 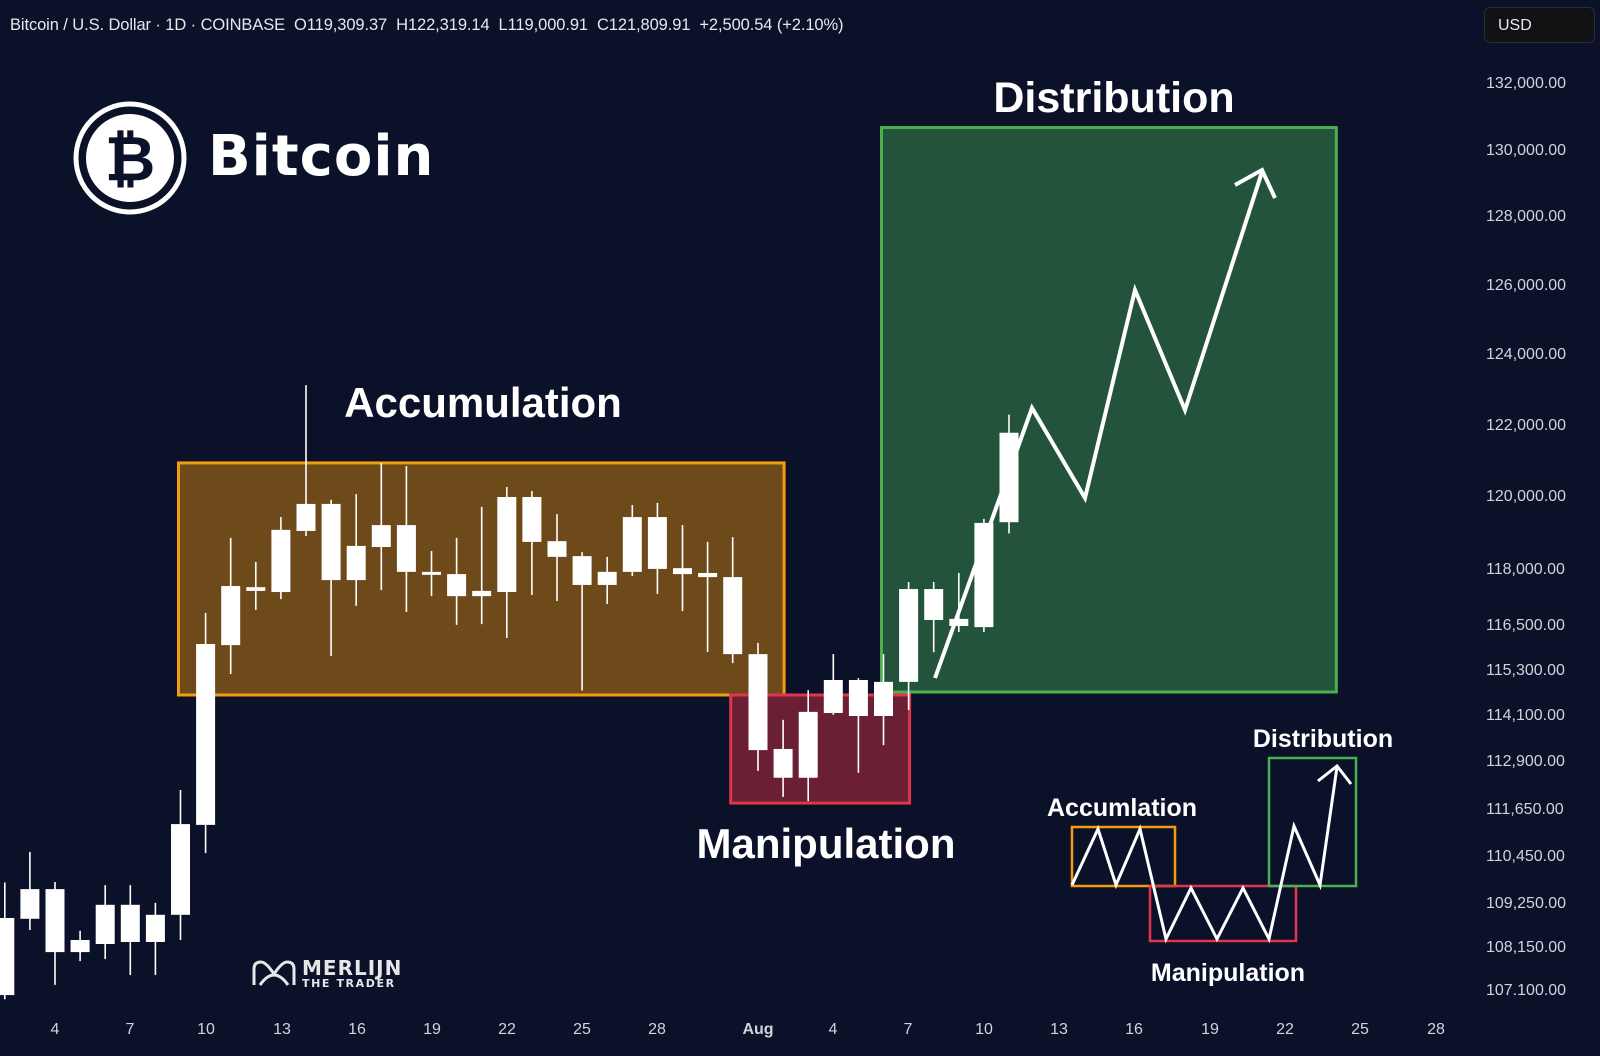 I want to click on ohlc-low: L119,000.91, so click(x=543, y=25).